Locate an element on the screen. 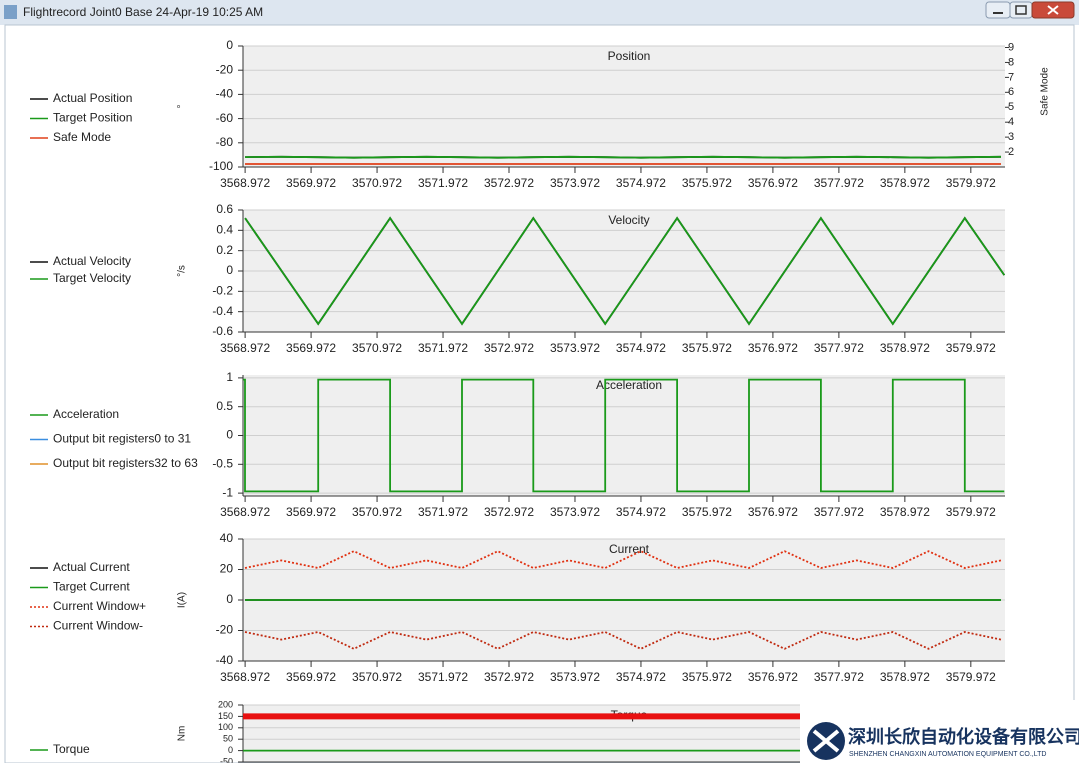 Image resolution: width=1079 pixels, height=763 pixels. watermark-bg is located at coordinates (939, 731).